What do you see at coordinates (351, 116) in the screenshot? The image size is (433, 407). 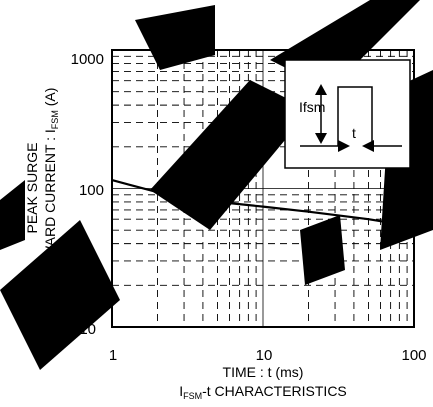 I see `inset-pulse` at bounding box center [351, 116].